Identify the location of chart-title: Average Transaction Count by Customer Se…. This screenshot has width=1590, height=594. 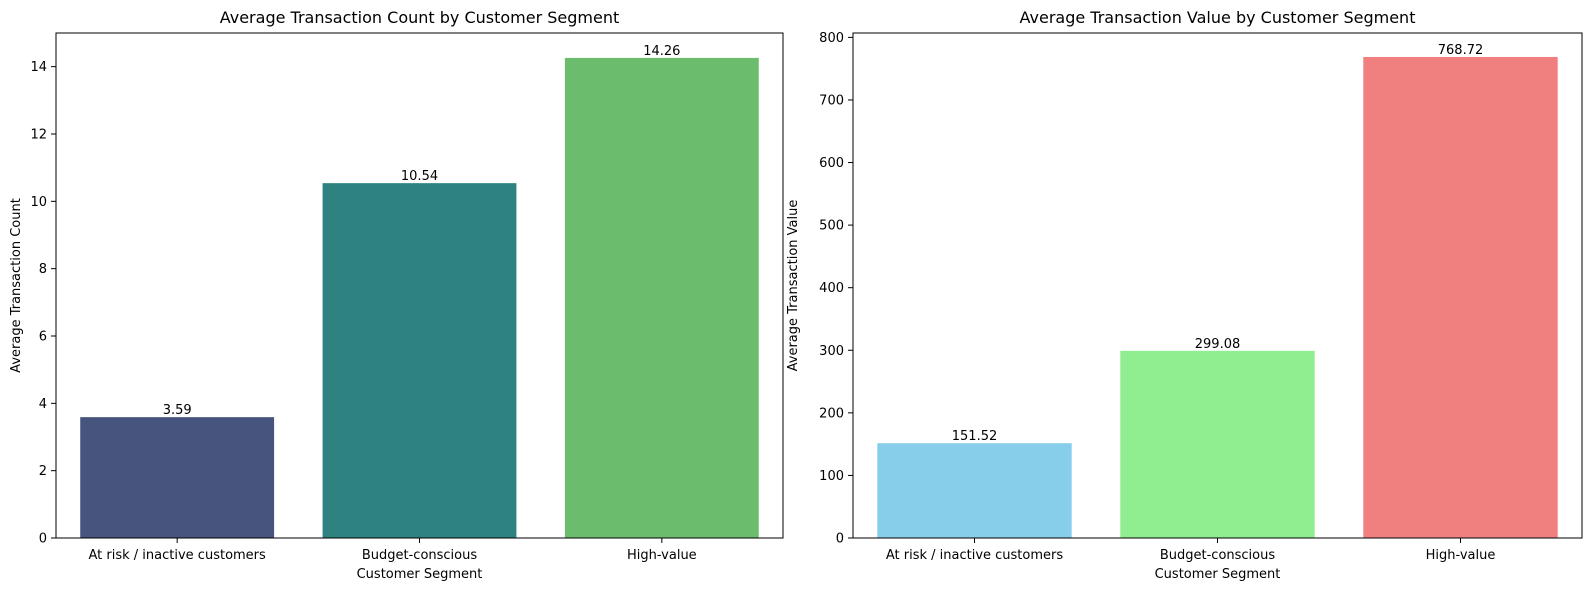
(420, 17).